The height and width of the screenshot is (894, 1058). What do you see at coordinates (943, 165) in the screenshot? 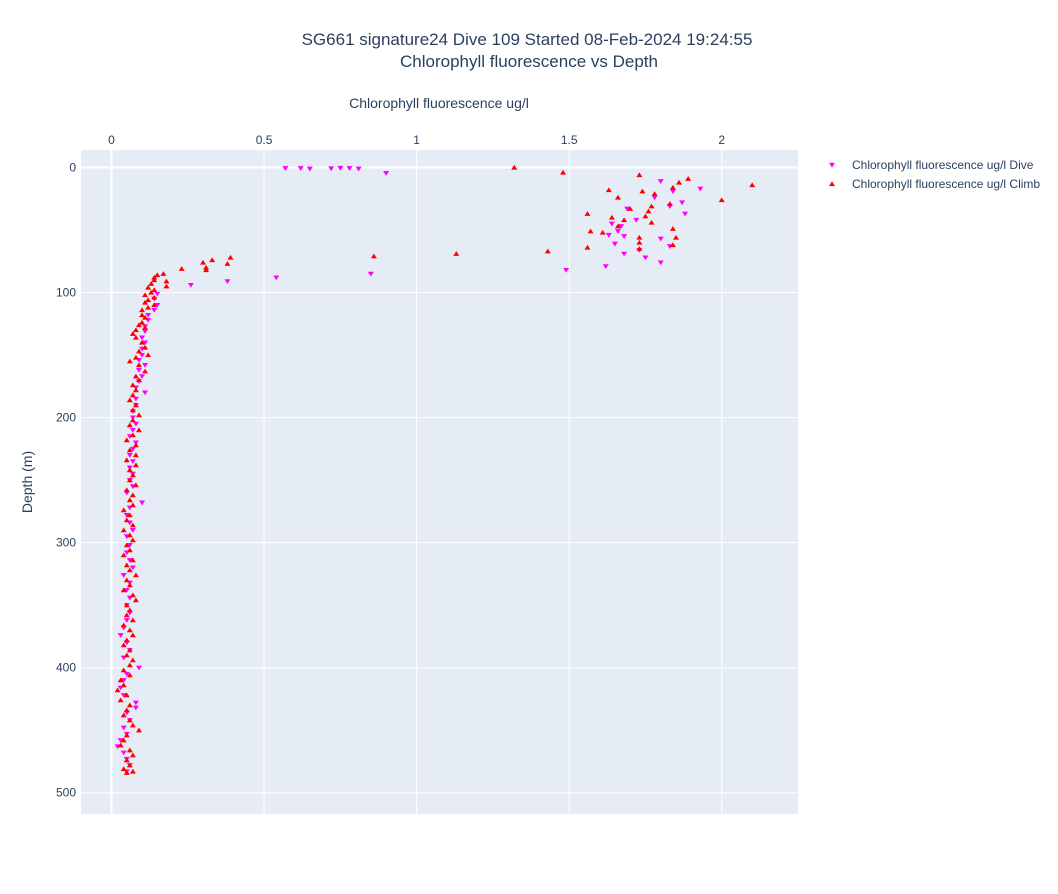
I see `legend-label: Chlorophyll fluorescence ug/l Dive` at bounding box center [943, 165].